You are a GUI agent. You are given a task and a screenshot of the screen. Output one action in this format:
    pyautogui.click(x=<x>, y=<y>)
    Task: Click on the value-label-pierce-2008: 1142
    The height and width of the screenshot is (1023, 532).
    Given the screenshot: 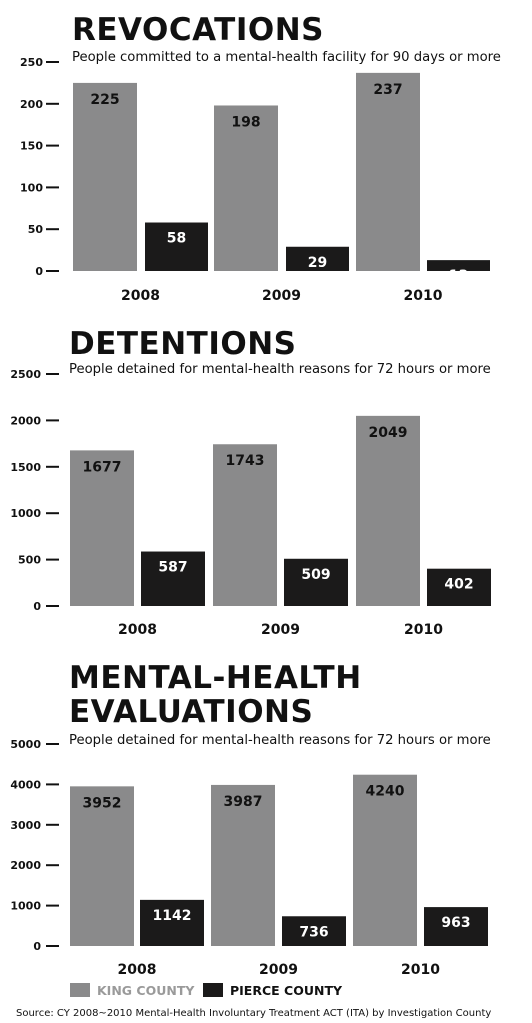 What is the action you would take?
    pyautogui.click(x=172, y=916)
    